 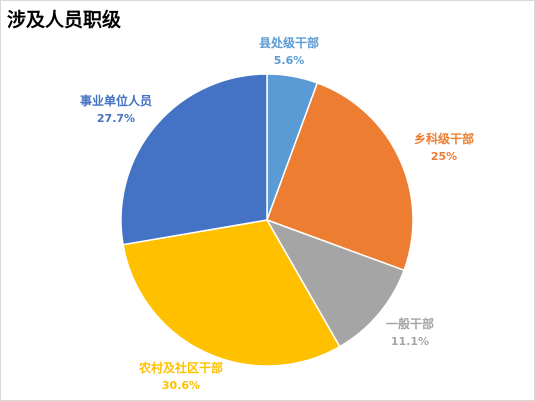 What do you see at coordinates (340, 176) in the screenshot?
I see `pie-slice-township-level` at bounding box center [340, 176].